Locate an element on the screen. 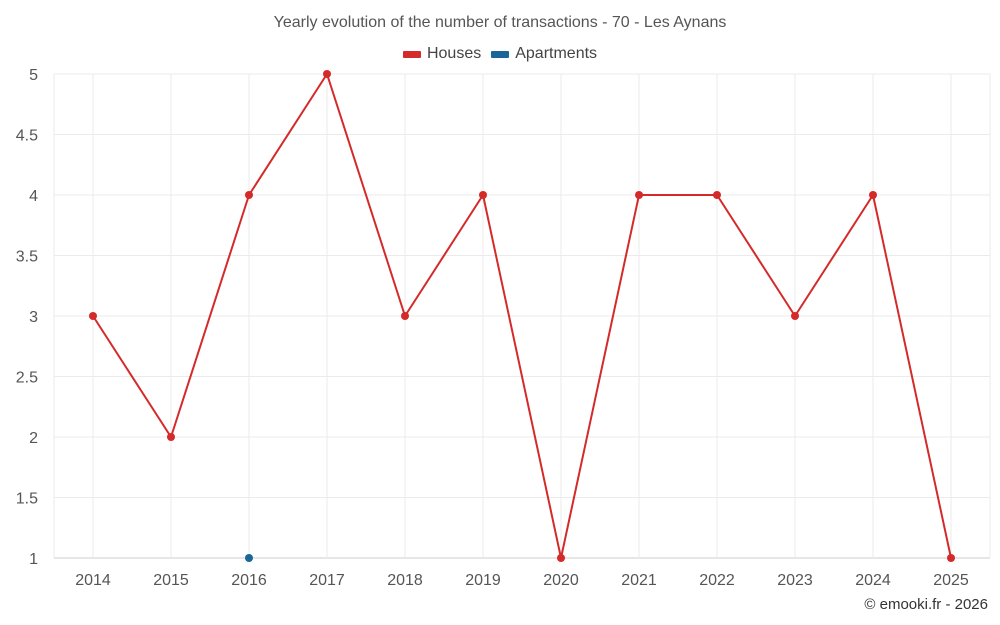 The height and width of the screenshot is (625, 1000). x-tick-label: 2025 is located at coordinates (951, 580).